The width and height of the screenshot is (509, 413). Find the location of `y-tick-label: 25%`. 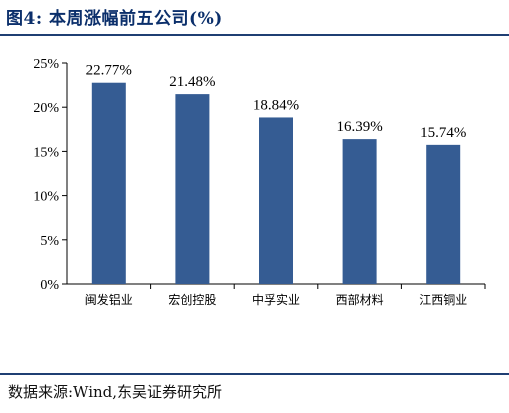

y-tick-label: 25% is located at coordinates (46, 64).